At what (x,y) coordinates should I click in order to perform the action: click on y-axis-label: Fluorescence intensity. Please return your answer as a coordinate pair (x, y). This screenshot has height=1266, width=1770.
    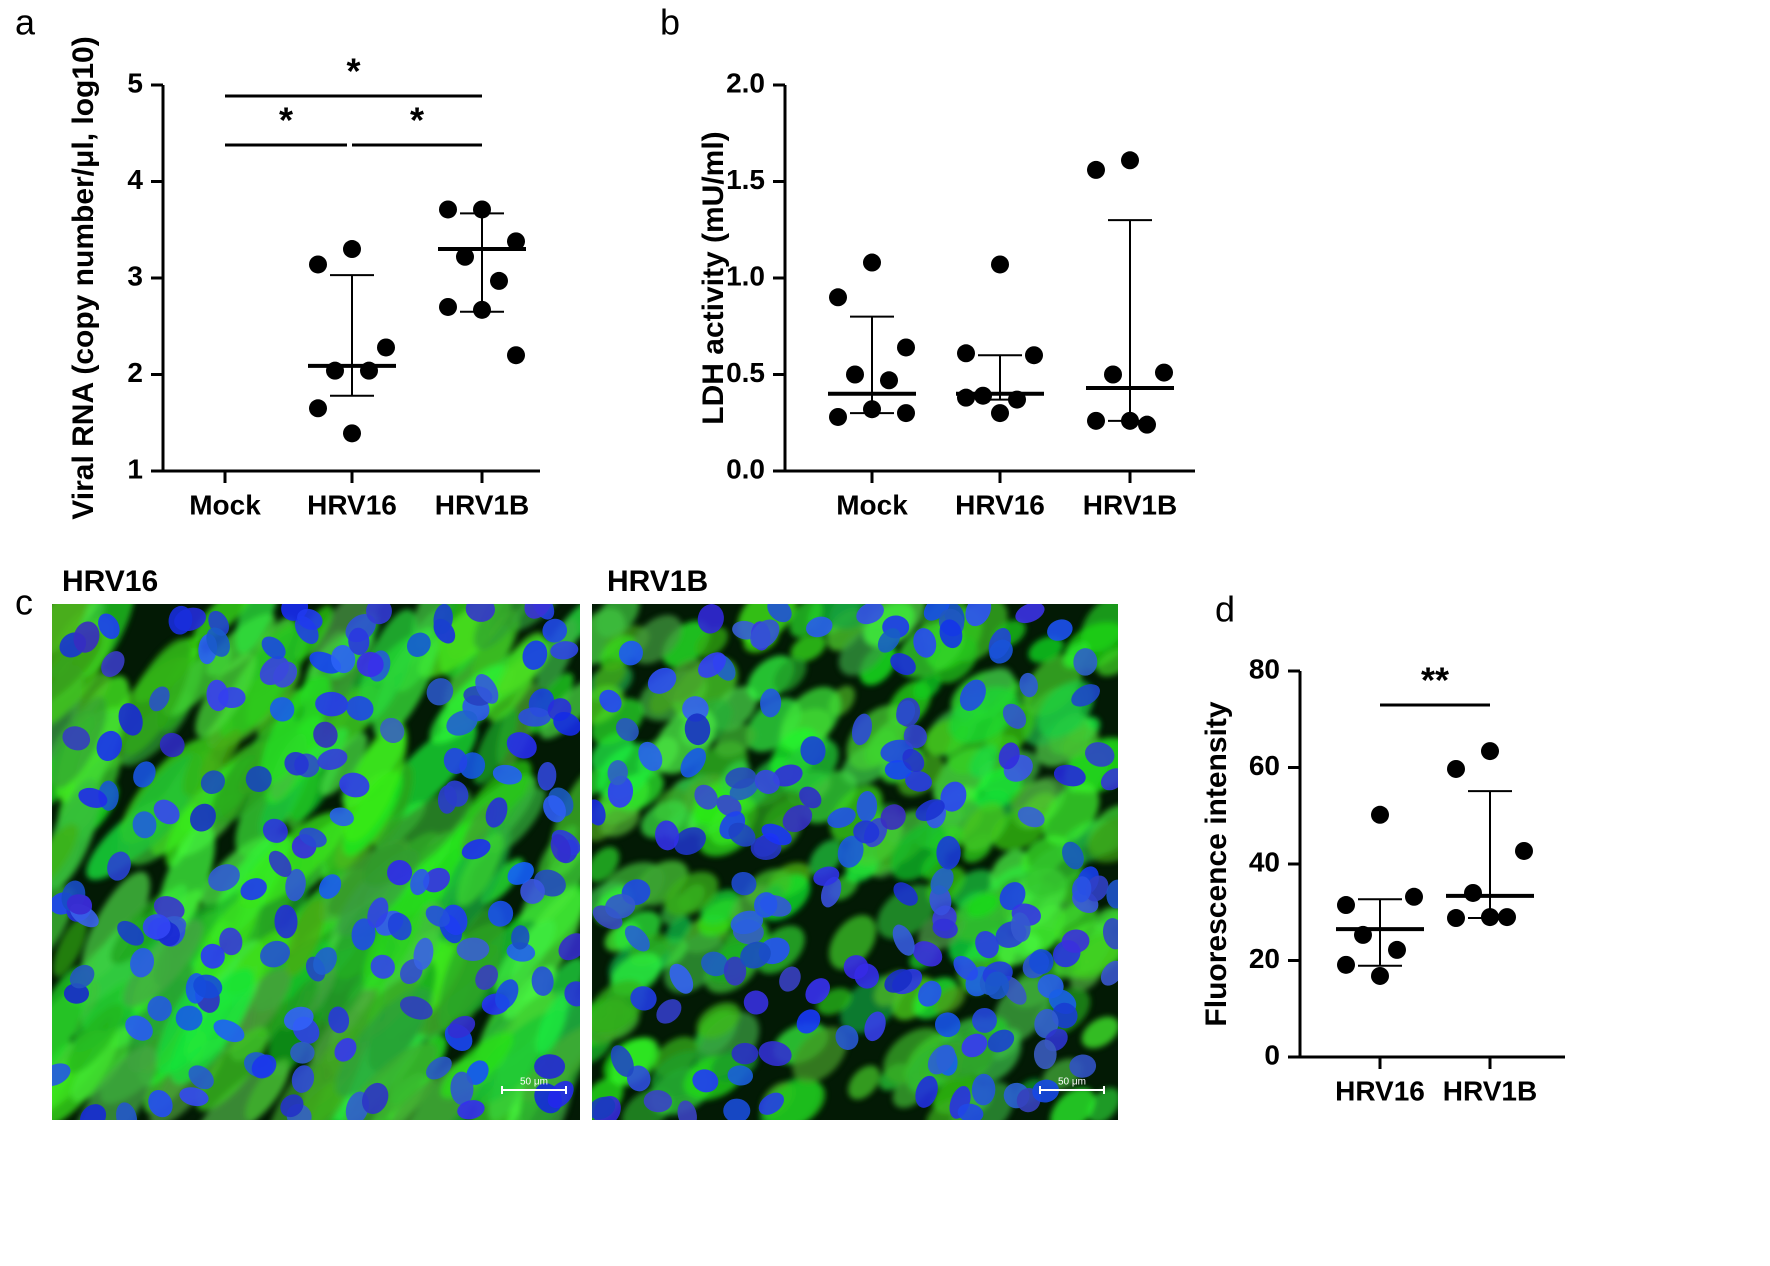
    Looking at the image, I should click on (1216, 863).